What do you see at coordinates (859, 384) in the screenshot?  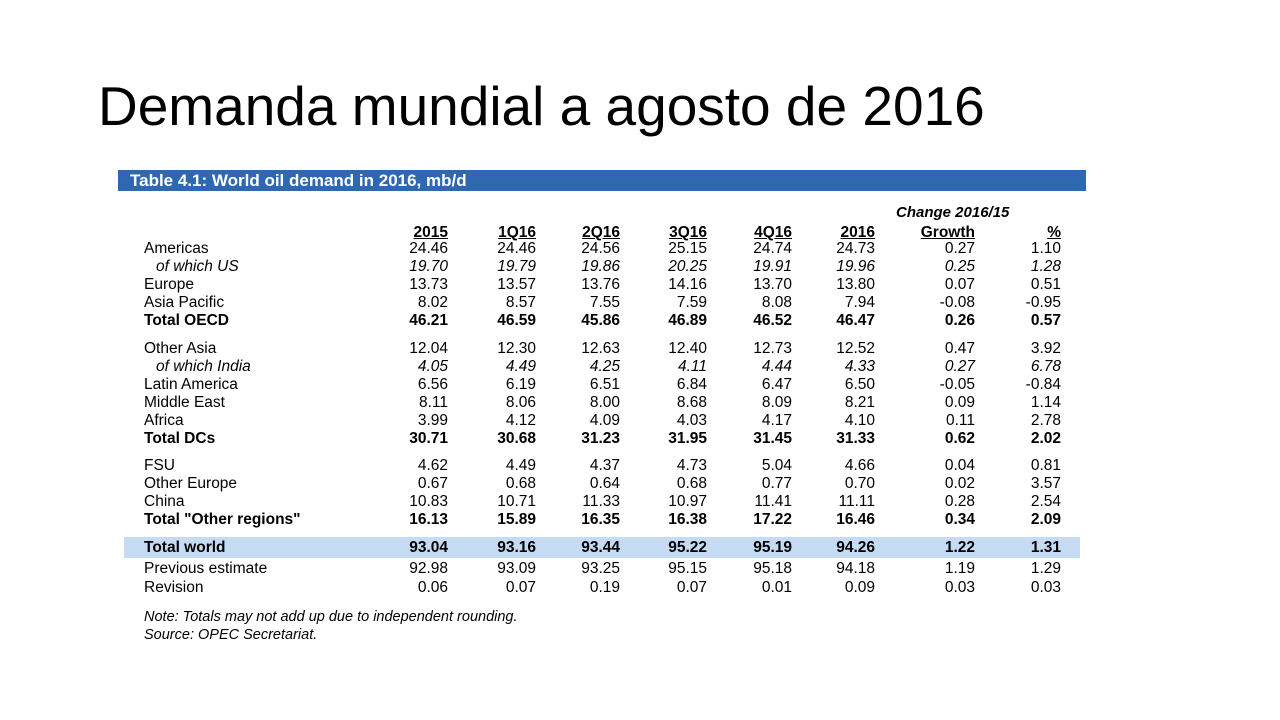 I see `table-cell: 6.50` at bounding box center [859, 384].